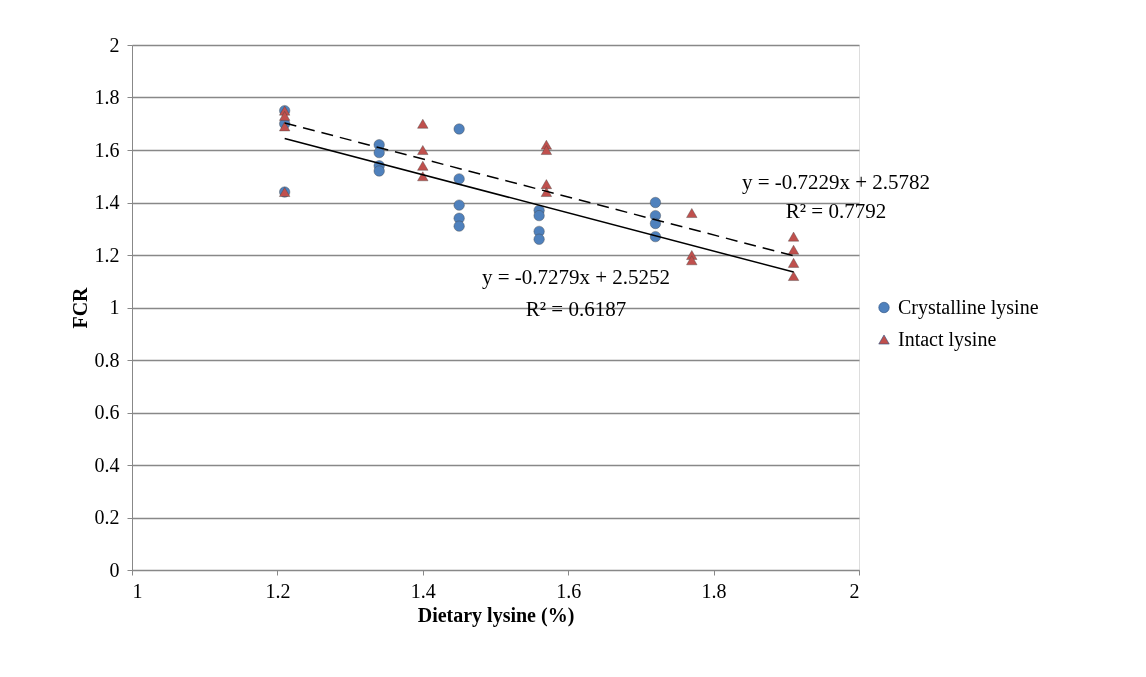 The width and height of the screenshot is (1146, 677). What do you see at coordinates (79, 307) in the screenshot?
I see `y-axis-title: FCR` at bounding box center [79, 307].